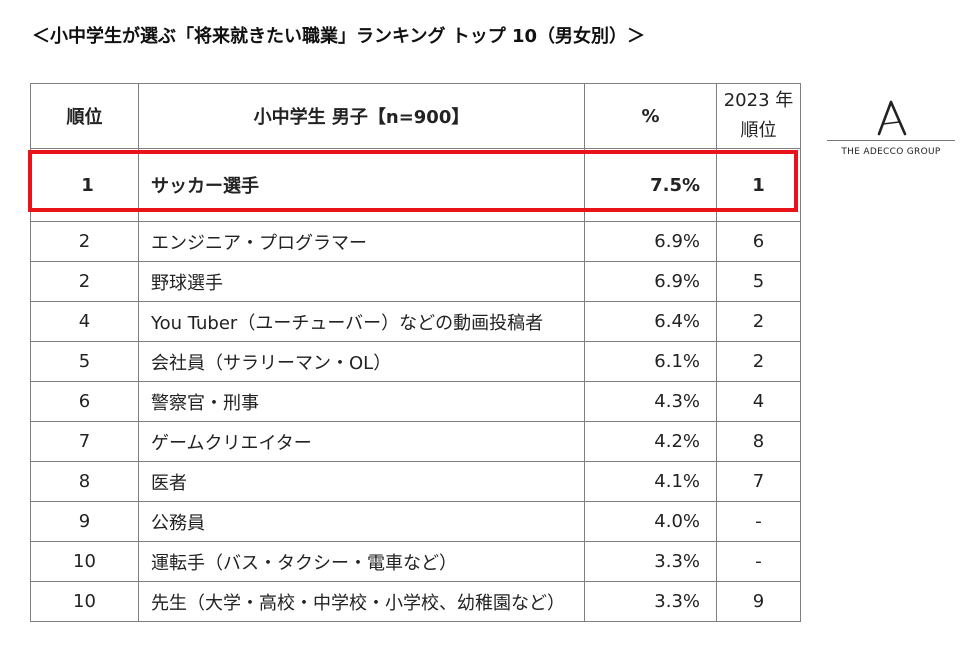 This screenshot has height=656, width=976. I want to click on job-cell: サッカー選手, so click(361, 185).